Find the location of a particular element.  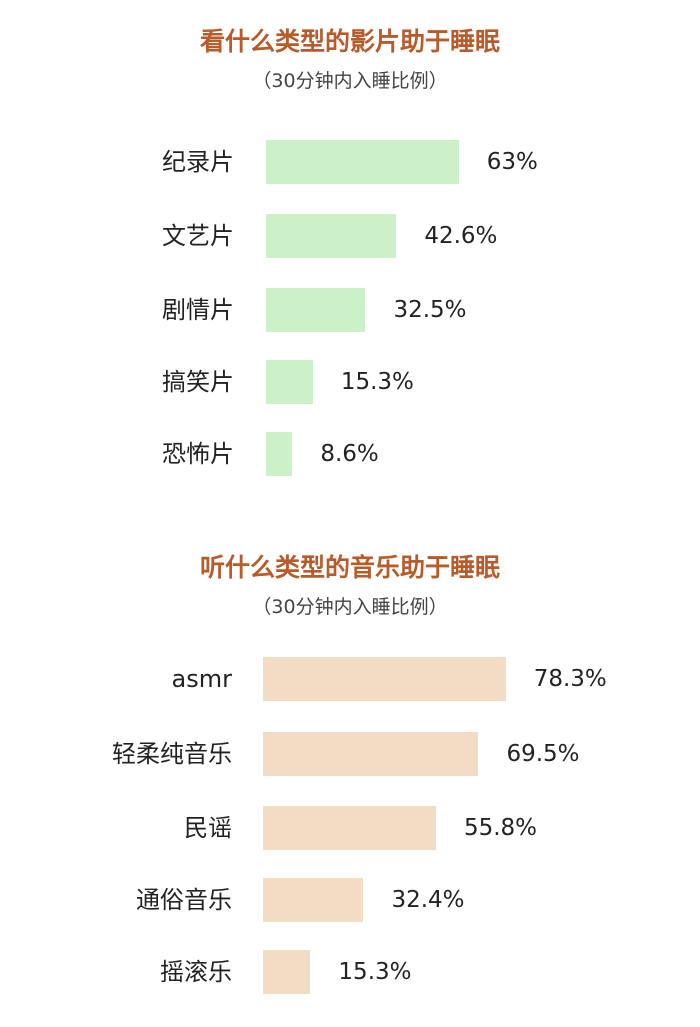

category-label: 剧情片 is located at coordinates (198, 310).